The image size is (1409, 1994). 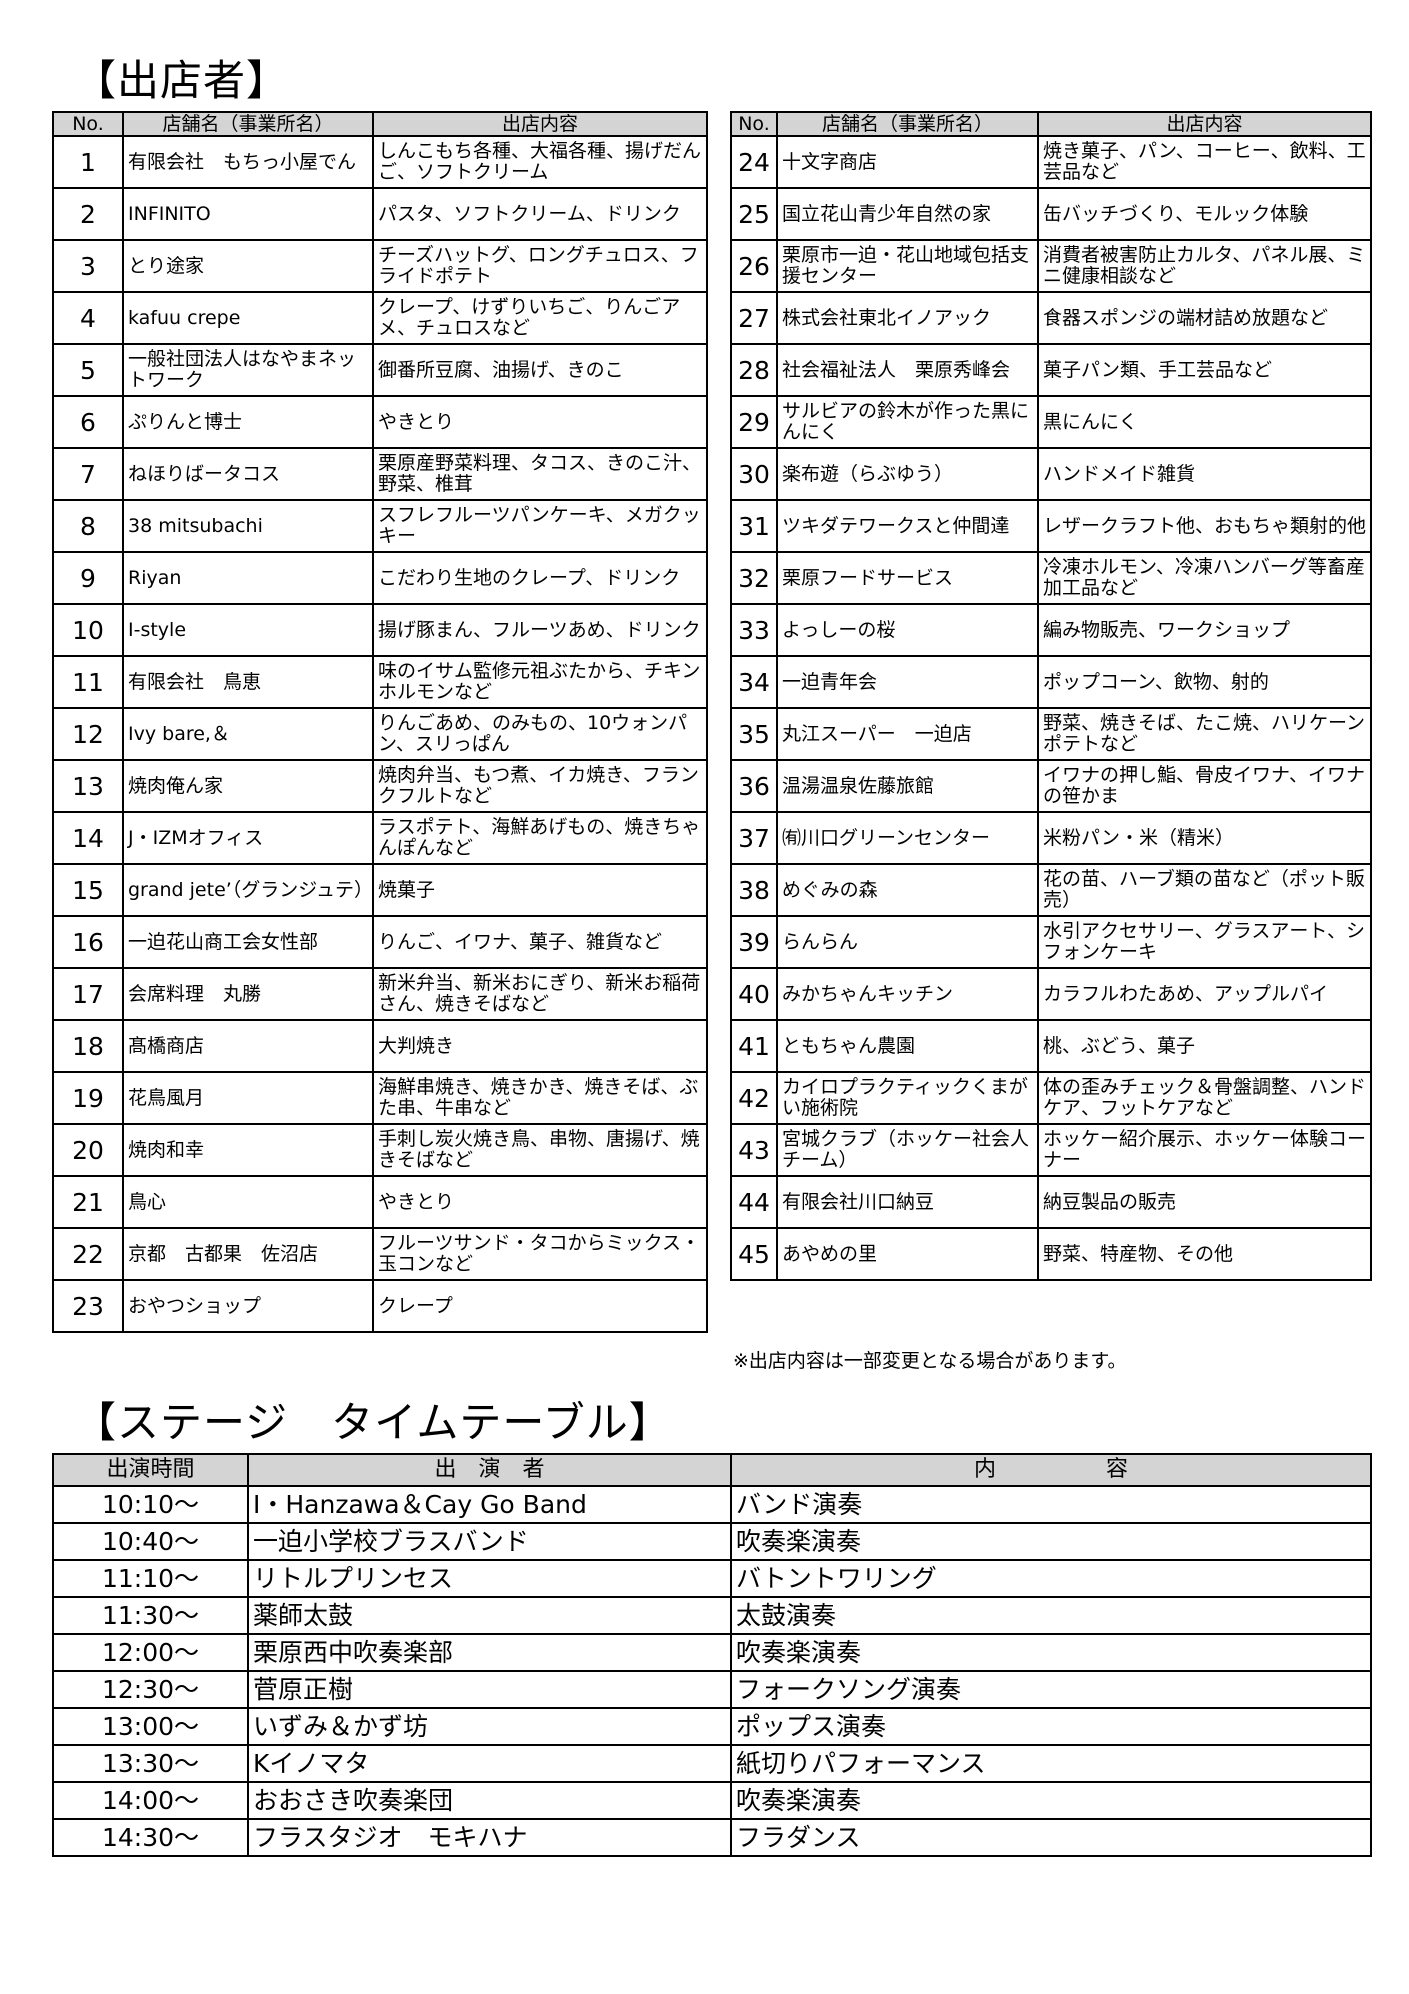 What do you see at coordinates (150, 1689) in the screenshot?
I see `stage-time: 12:30～` at bounding box center [150, 1689].